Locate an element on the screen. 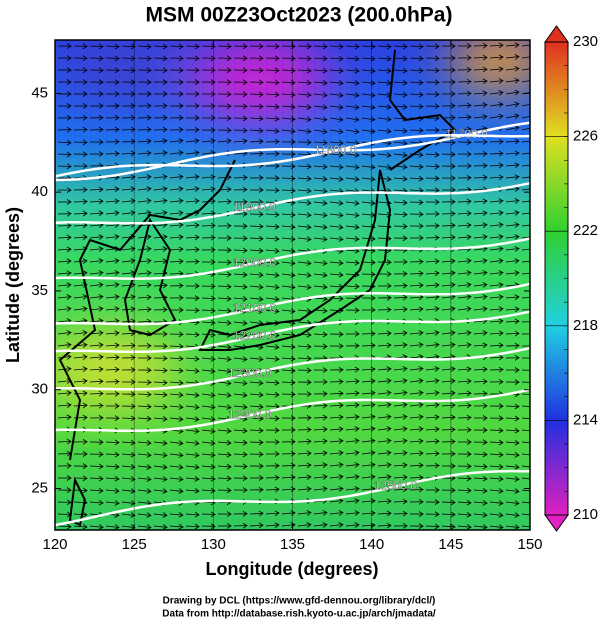 Image resolution: width=599 pixels, height=625 pixels. colorbar-tick-label: 218 is located at coordinates (585, 325).